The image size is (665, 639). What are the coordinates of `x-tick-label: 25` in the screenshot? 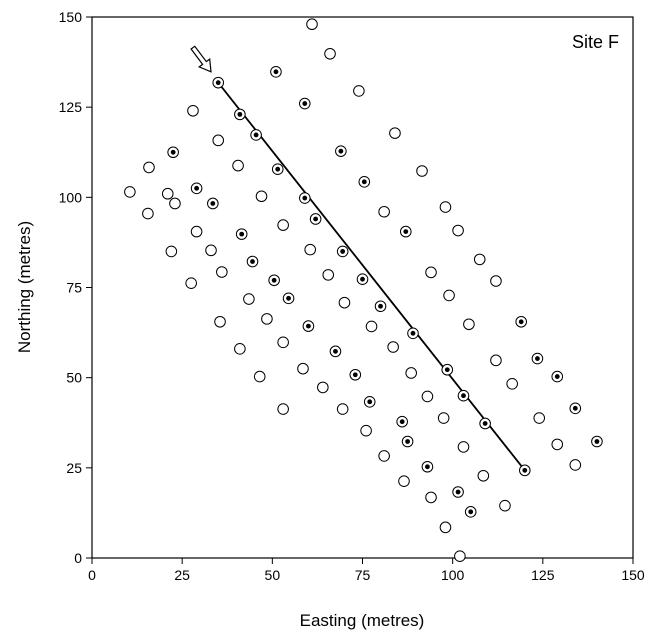 It's located at (182, 575).